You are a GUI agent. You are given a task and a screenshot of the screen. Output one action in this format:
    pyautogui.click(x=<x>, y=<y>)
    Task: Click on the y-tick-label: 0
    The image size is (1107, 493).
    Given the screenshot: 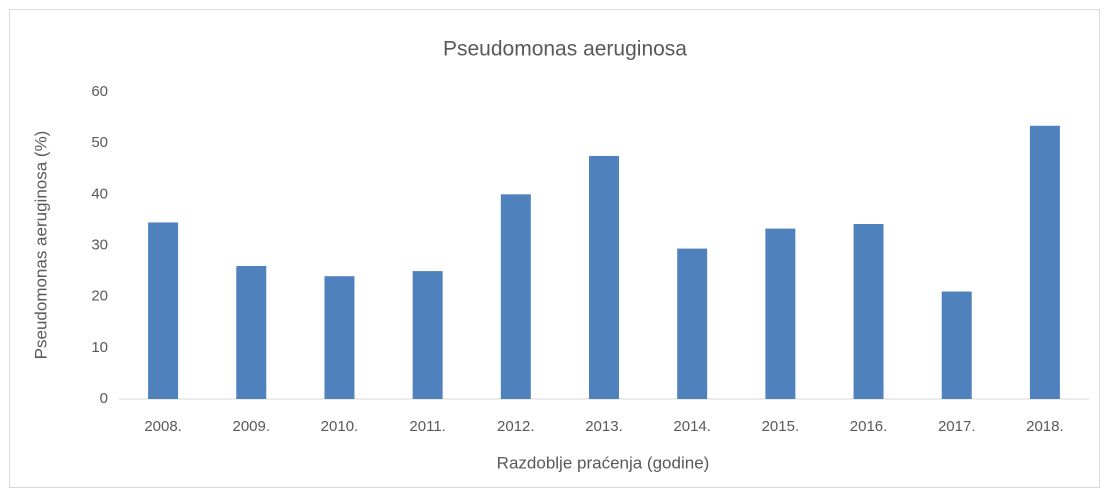 What is the action you would take?
    pyautogui.click(x=104, y=398)
    